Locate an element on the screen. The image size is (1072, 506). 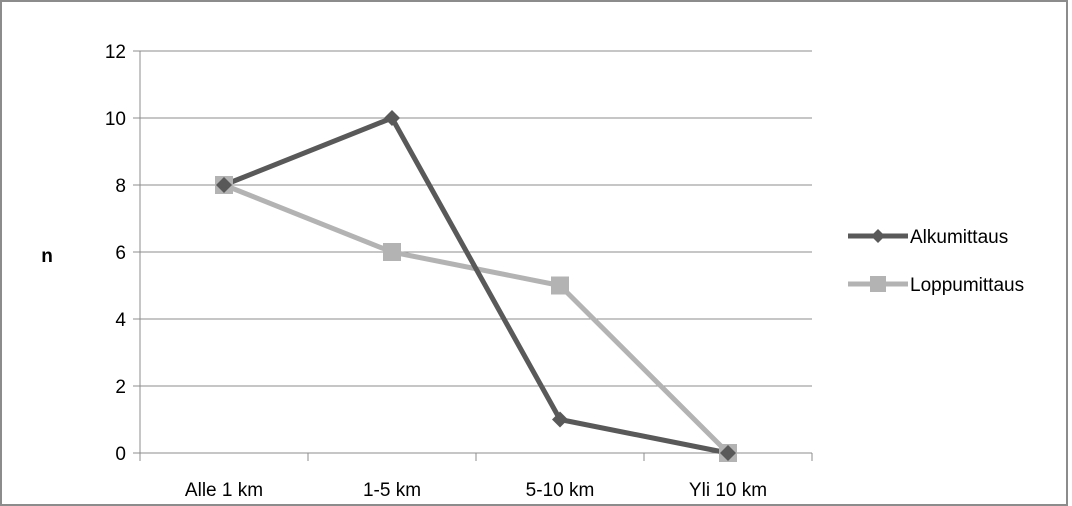
x-tick-label: Alle 1 km is located at coordinates (224, 490).